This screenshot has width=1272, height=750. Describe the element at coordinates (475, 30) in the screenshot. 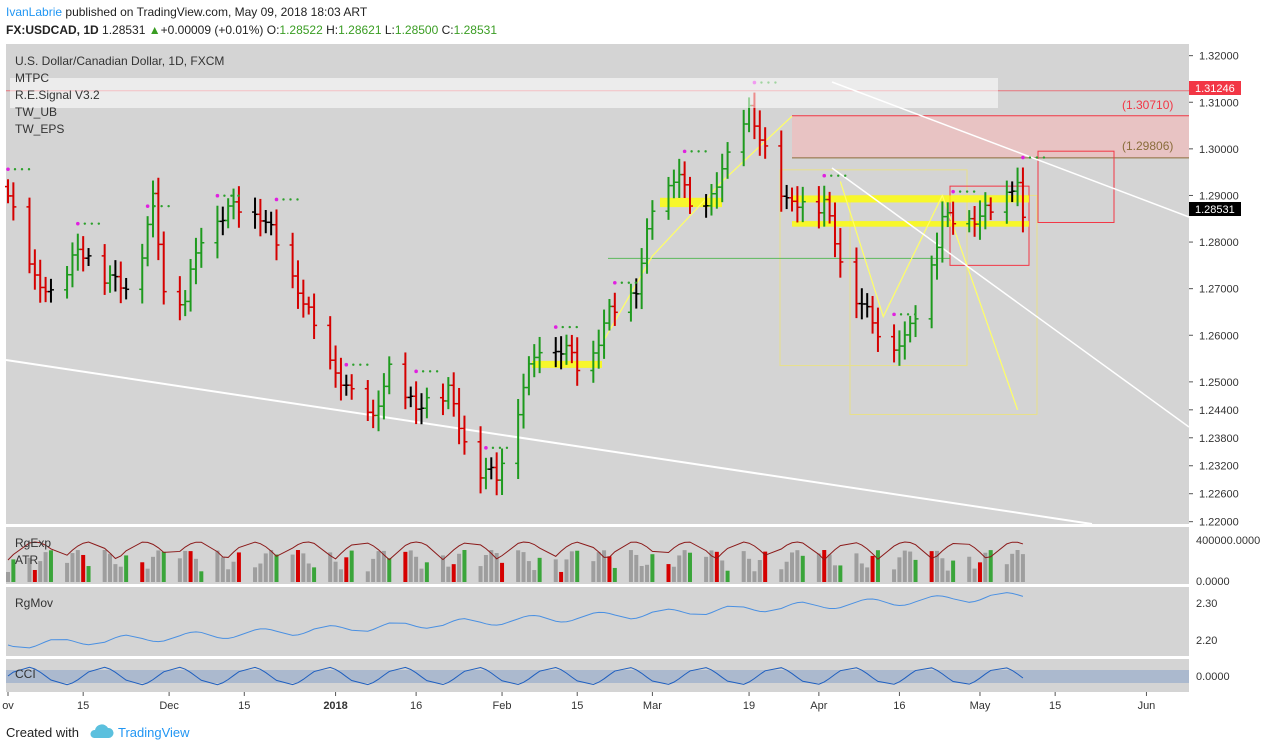

I see `close-value: 1.28531` at that location.